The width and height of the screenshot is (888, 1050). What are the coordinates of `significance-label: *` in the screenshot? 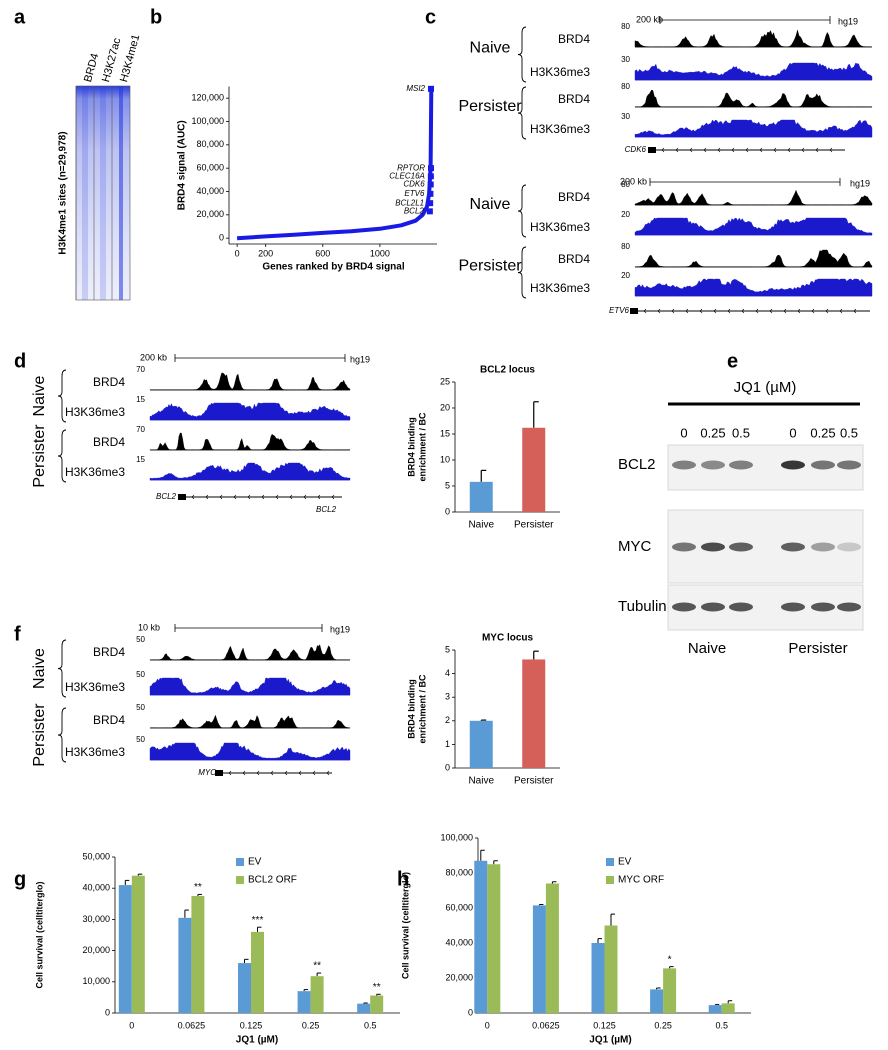 It's located at (670, 959).